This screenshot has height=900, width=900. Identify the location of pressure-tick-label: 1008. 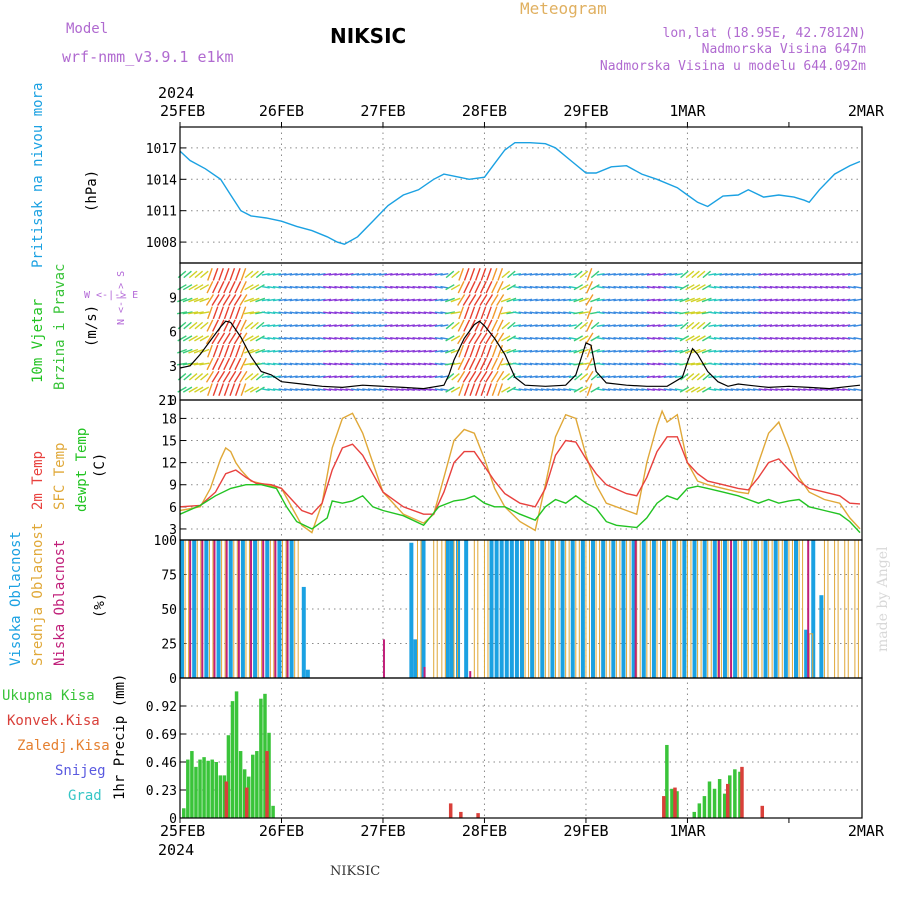
(161, 243).